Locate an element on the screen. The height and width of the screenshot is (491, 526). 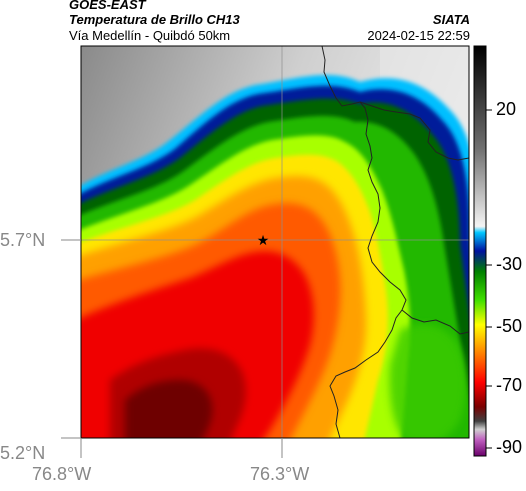
lat-tick-label: 5.2°N is located at coordinates (23, 453).